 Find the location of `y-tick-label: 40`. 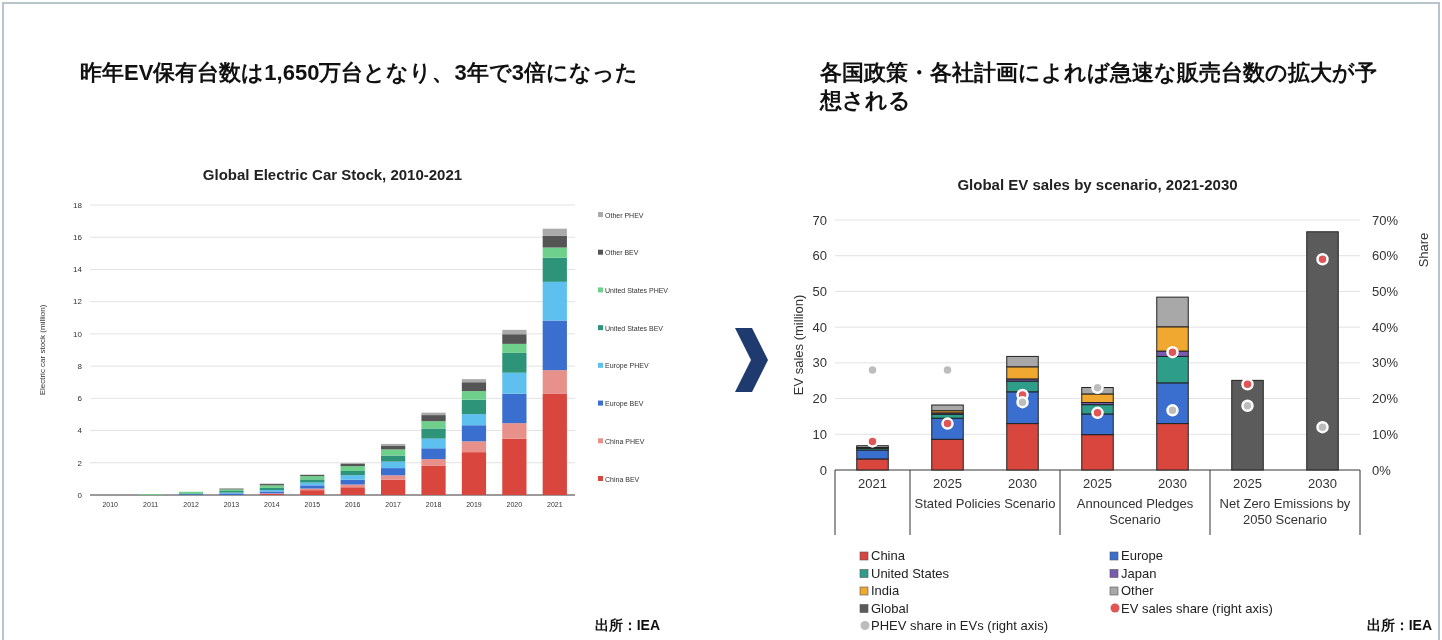

y-tick-label: 40 is located at coordinates (819, 327).